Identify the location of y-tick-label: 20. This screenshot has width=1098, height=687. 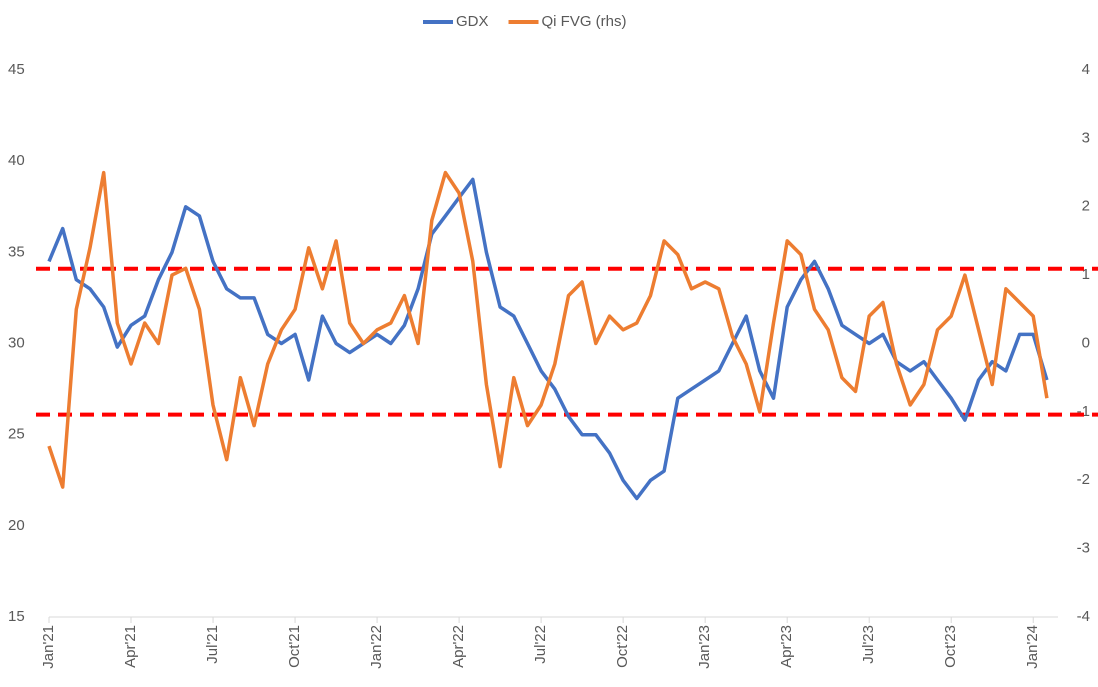
(16, 525).